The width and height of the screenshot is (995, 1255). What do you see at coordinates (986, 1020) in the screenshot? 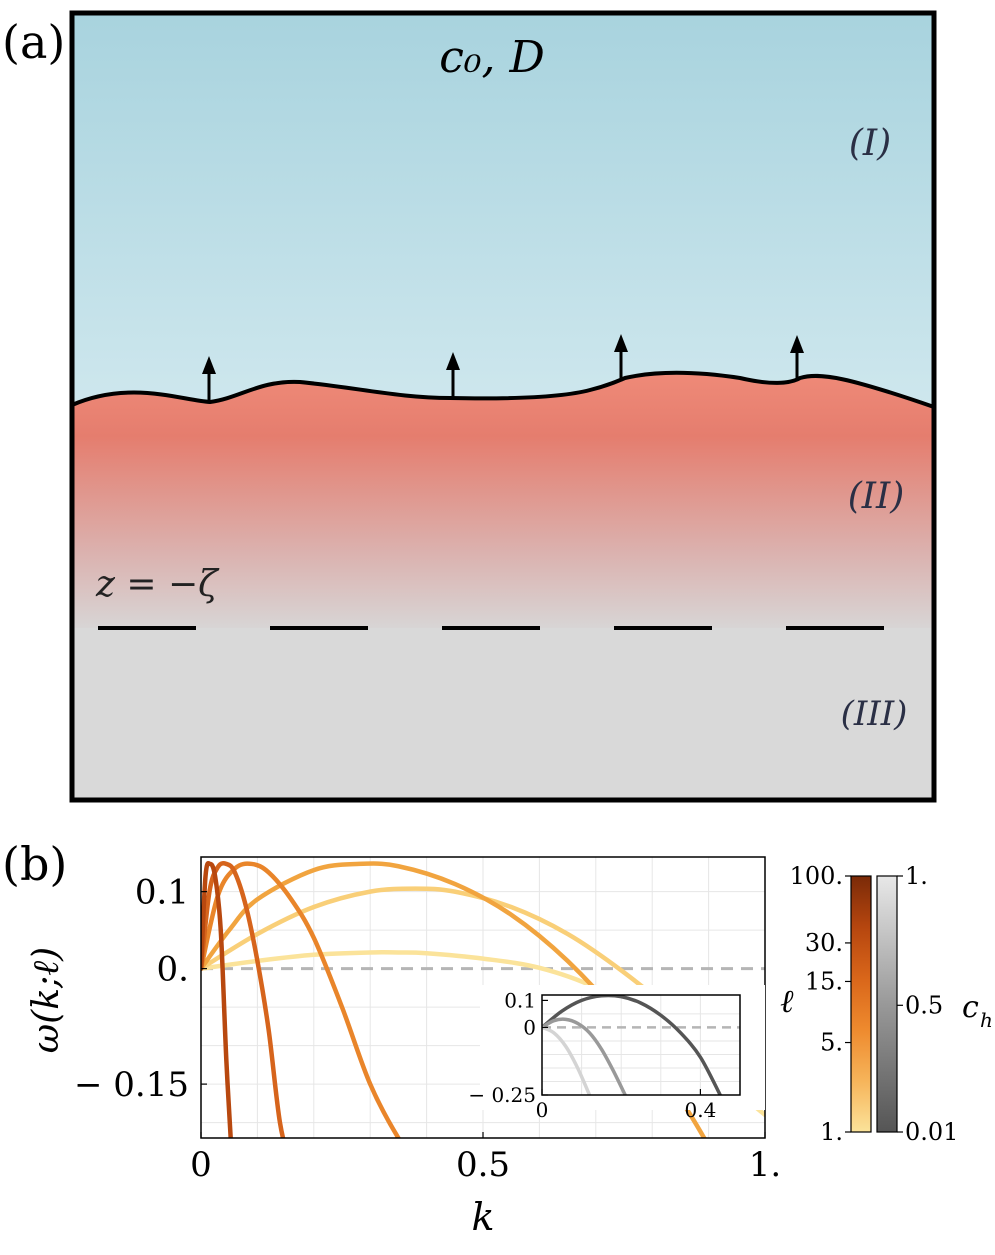
I see `colorbar-ch-label-subscript: h` at bounding box center [986, 1020].